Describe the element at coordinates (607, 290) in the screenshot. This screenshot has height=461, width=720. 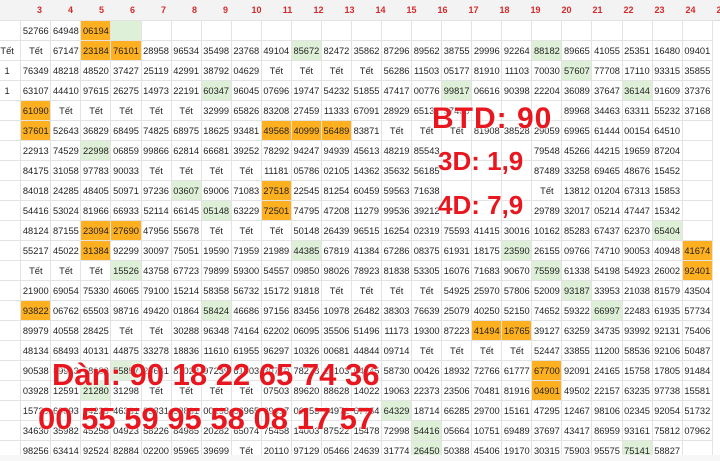
I see `table-cell: 33953` at that location.